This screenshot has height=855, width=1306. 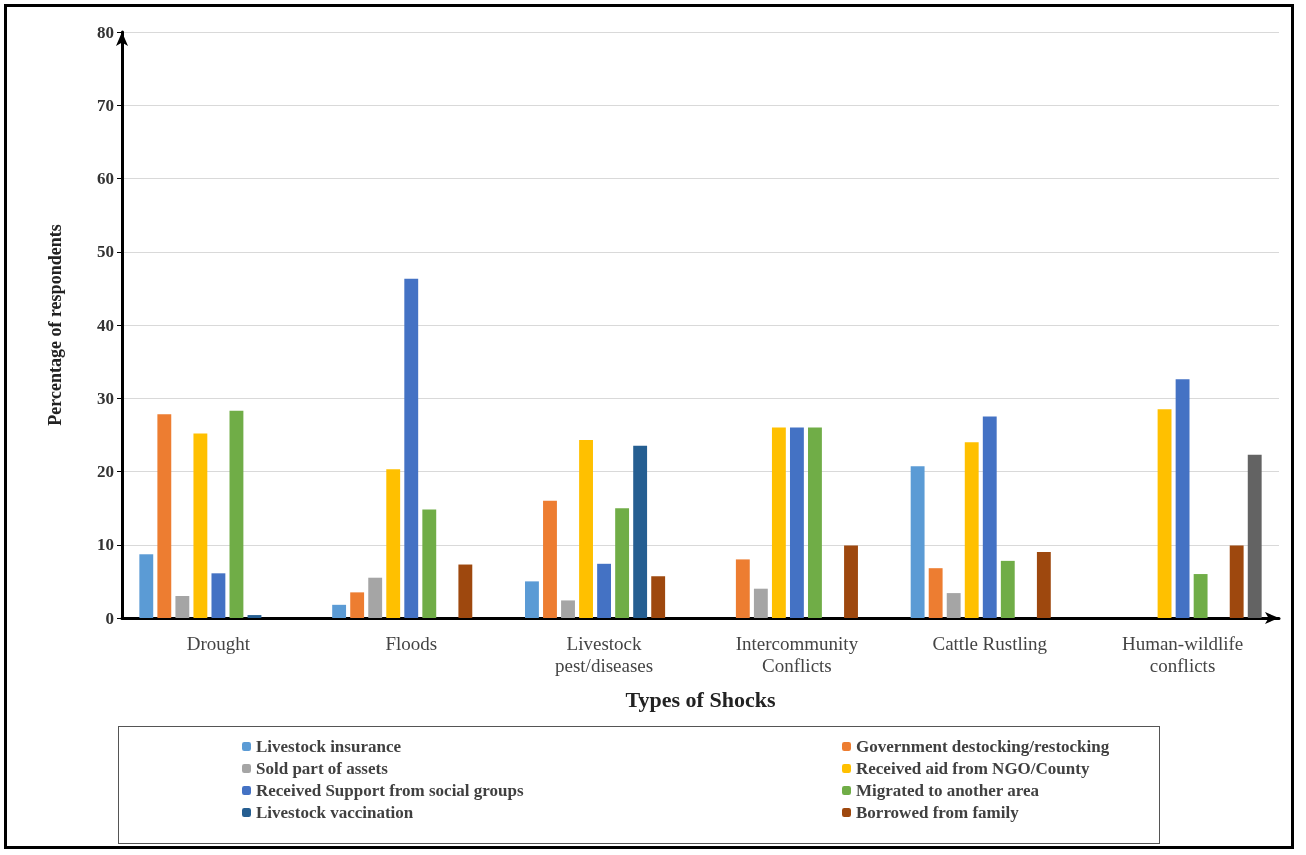 What do you see at coordinates (797, 654) in the screenshot?
I see `x-tick-label: Intercommunity Conflicts` at bounding box center [797, 654].